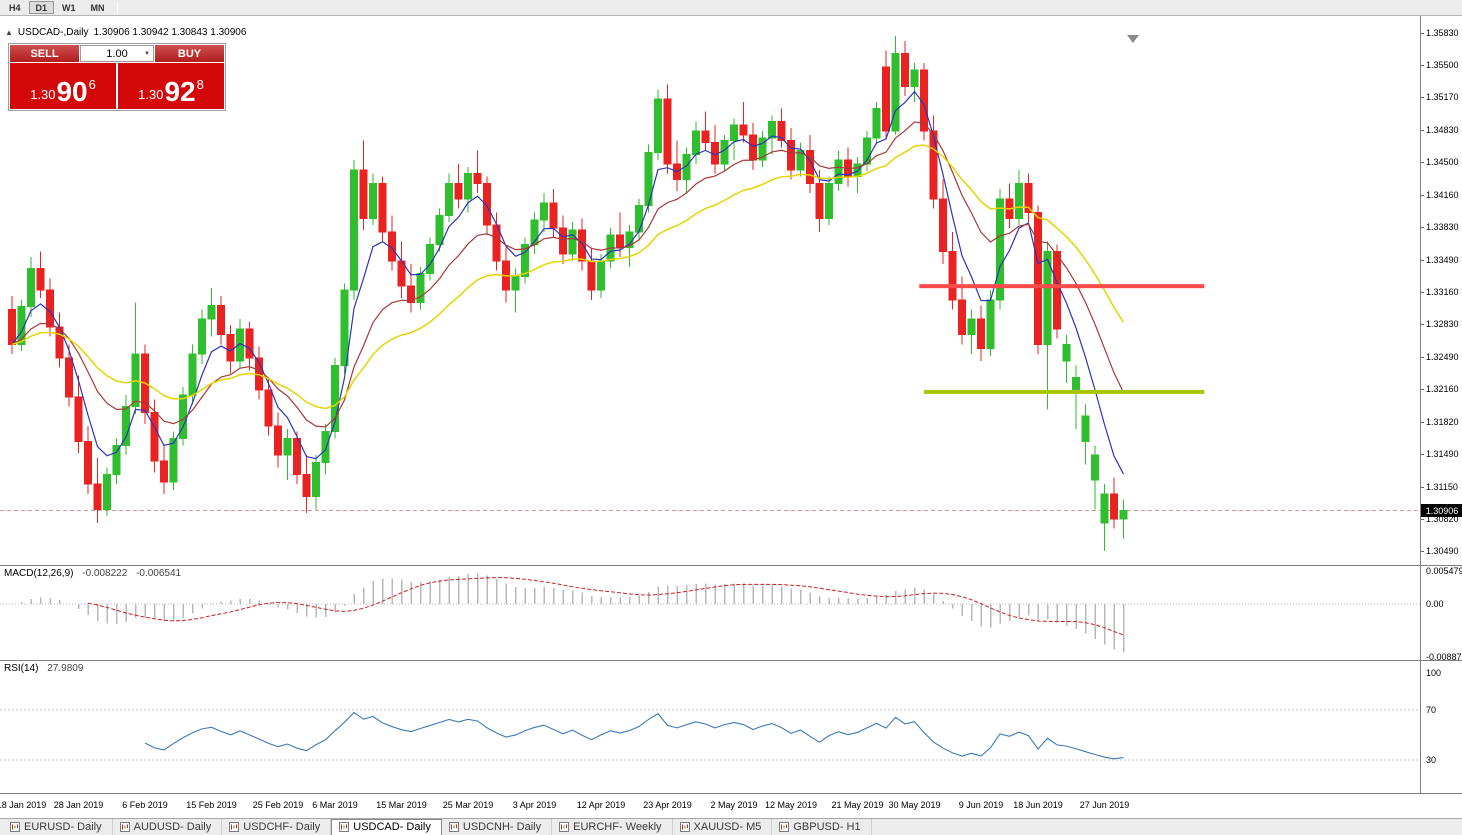  Describe the element at coordinates (9, 32) in the screenshot. I see `one-click-collapse-icon: ▲` at that location.